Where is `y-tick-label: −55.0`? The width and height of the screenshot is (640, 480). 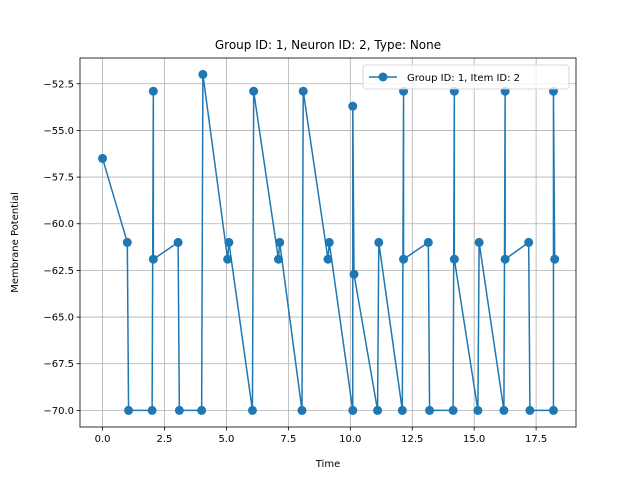 y-tick-label: −55.0 is located at coordinates (58, 131).